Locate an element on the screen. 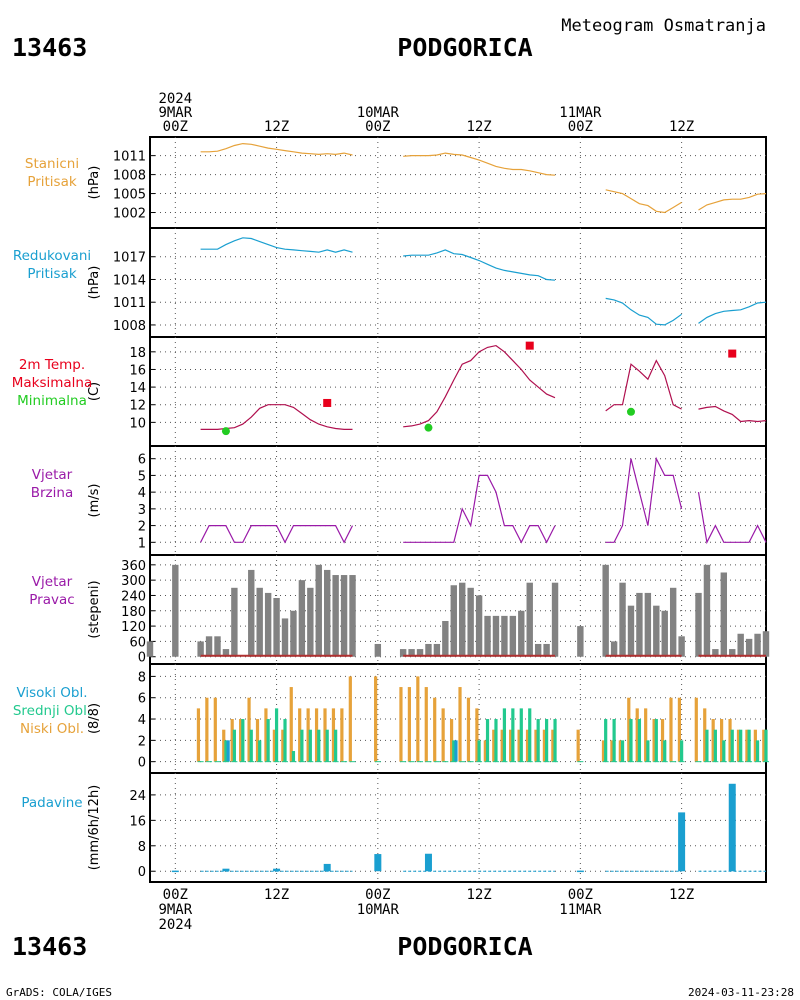  chart-subtitle: Meteogram Osmatranja is located at coordinates (663, 26).